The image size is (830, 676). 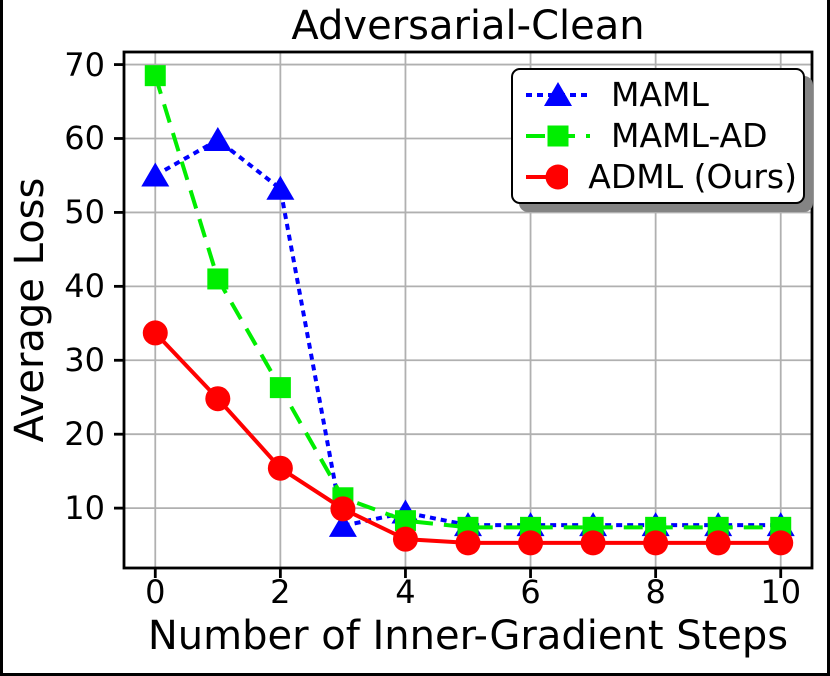 I want to click on y-tick-label: 20, so click(x=84, y=434).